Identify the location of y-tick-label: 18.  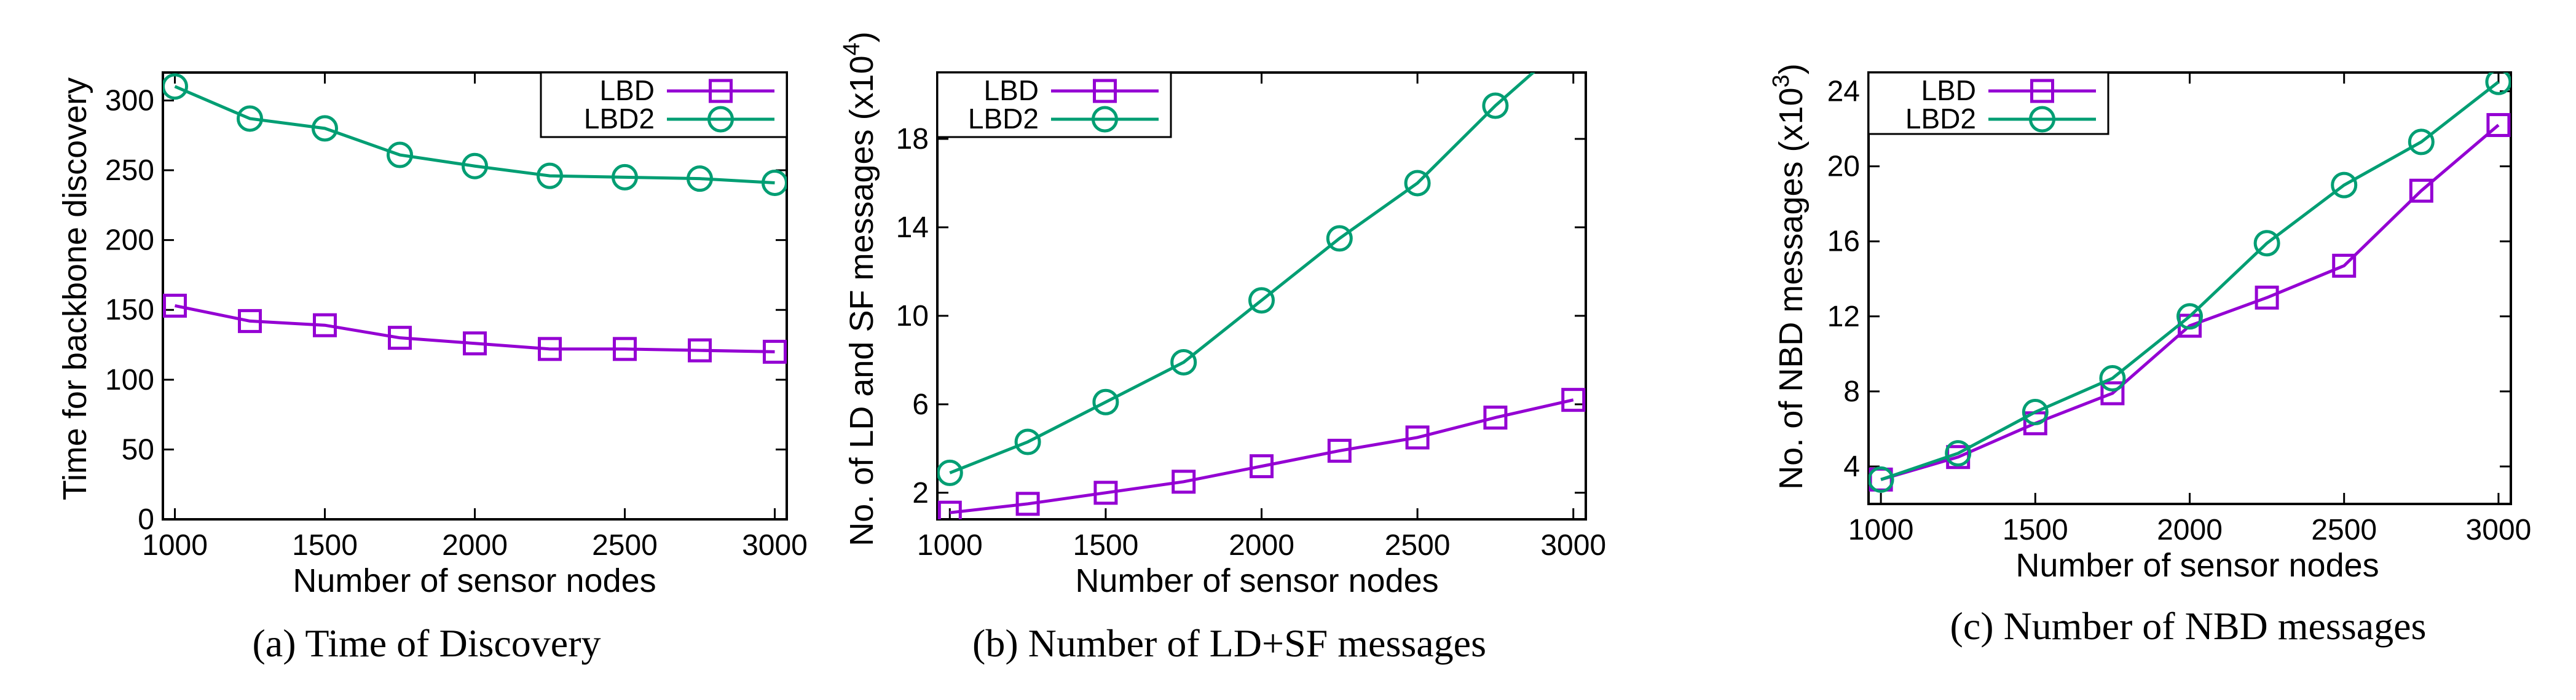
(913, 139).